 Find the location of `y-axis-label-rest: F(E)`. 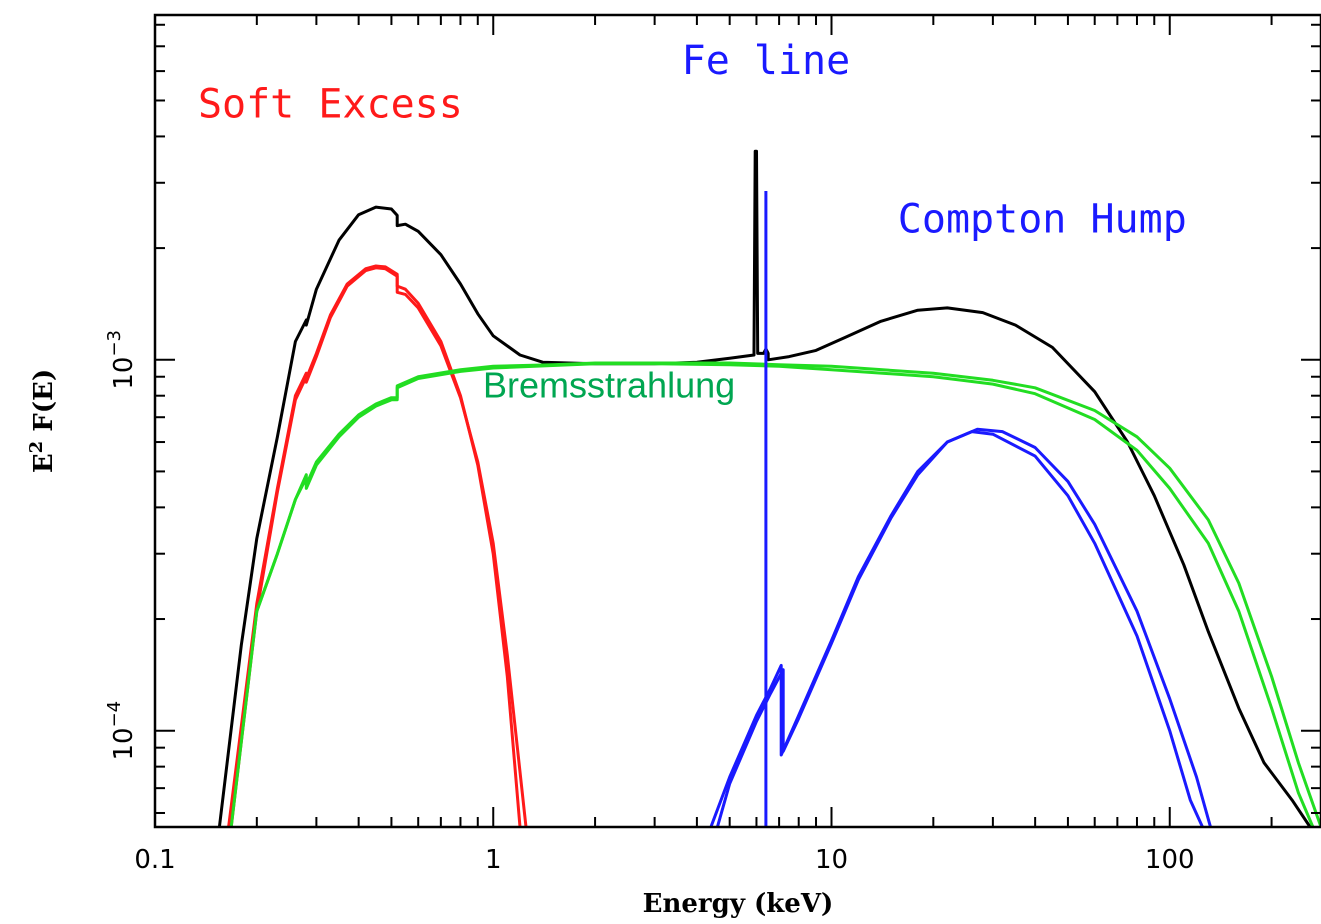

y-axis-label-rest: F(E) is located at coordinates (44, 405).